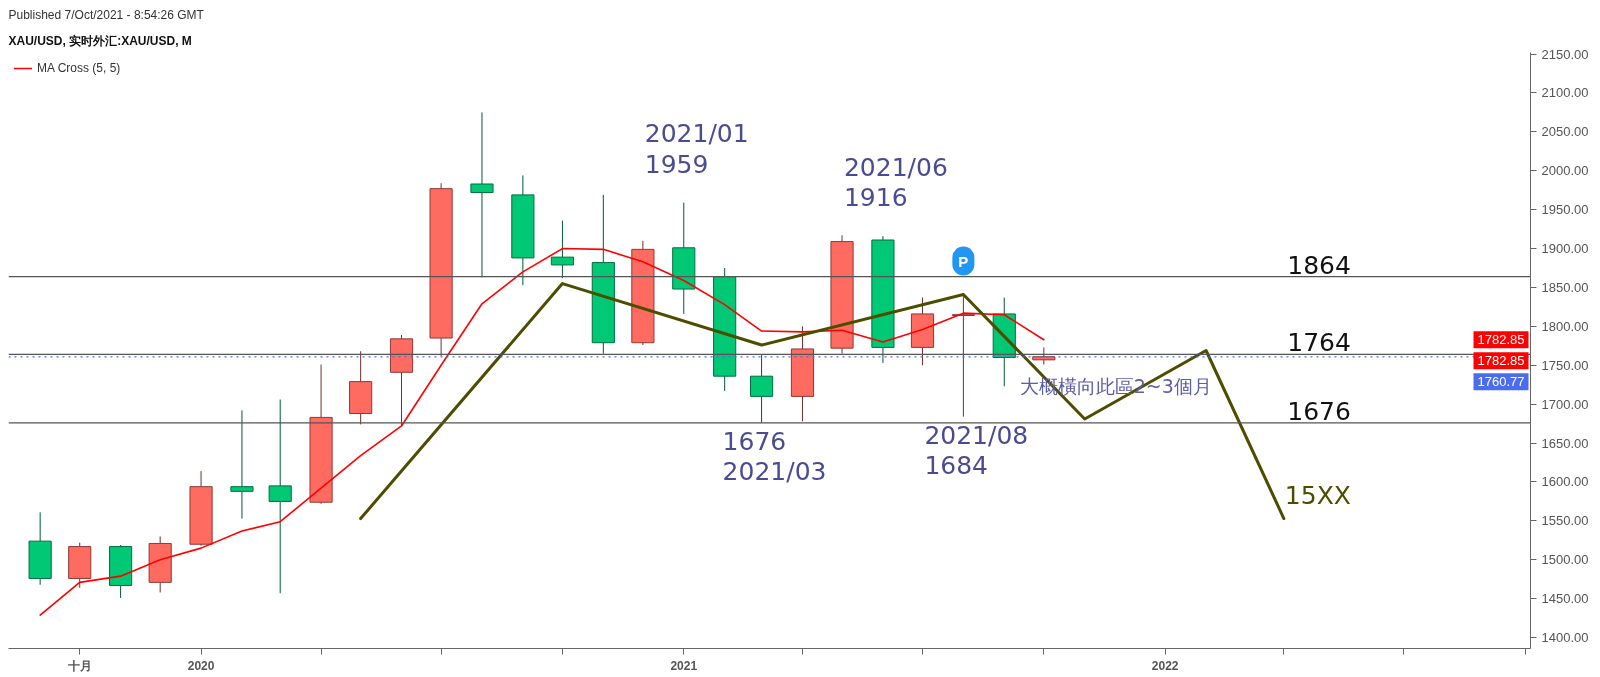  What do you see at coordinates (79, 665) in the screenshot?
I see `x-tick-label: 十月` at bounding box center [79, 665].